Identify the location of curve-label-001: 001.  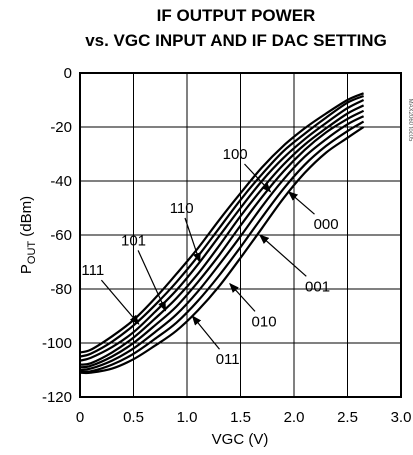
(317, 286).